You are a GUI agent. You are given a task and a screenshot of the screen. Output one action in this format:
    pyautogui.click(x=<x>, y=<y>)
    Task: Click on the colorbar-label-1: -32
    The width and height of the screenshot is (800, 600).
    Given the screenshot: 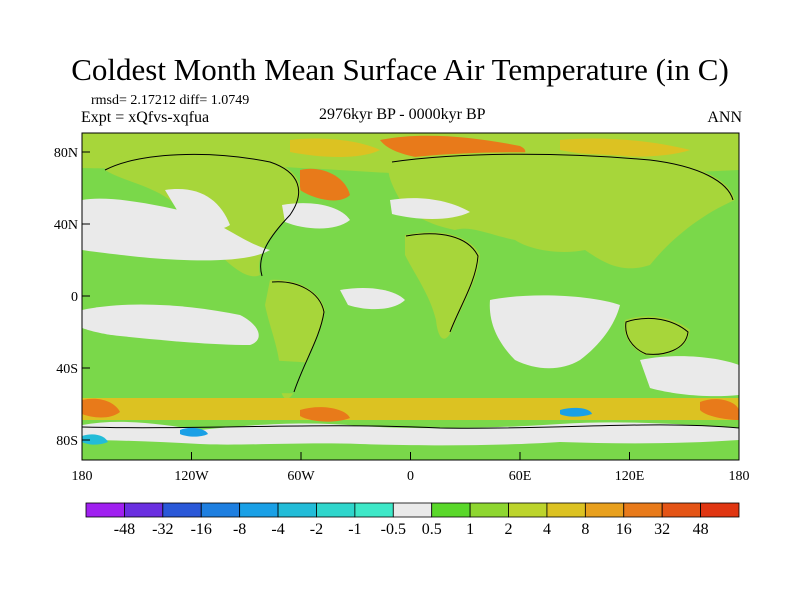 What is the action you would take?
    pyautogui.click(x=162, y=529)
    